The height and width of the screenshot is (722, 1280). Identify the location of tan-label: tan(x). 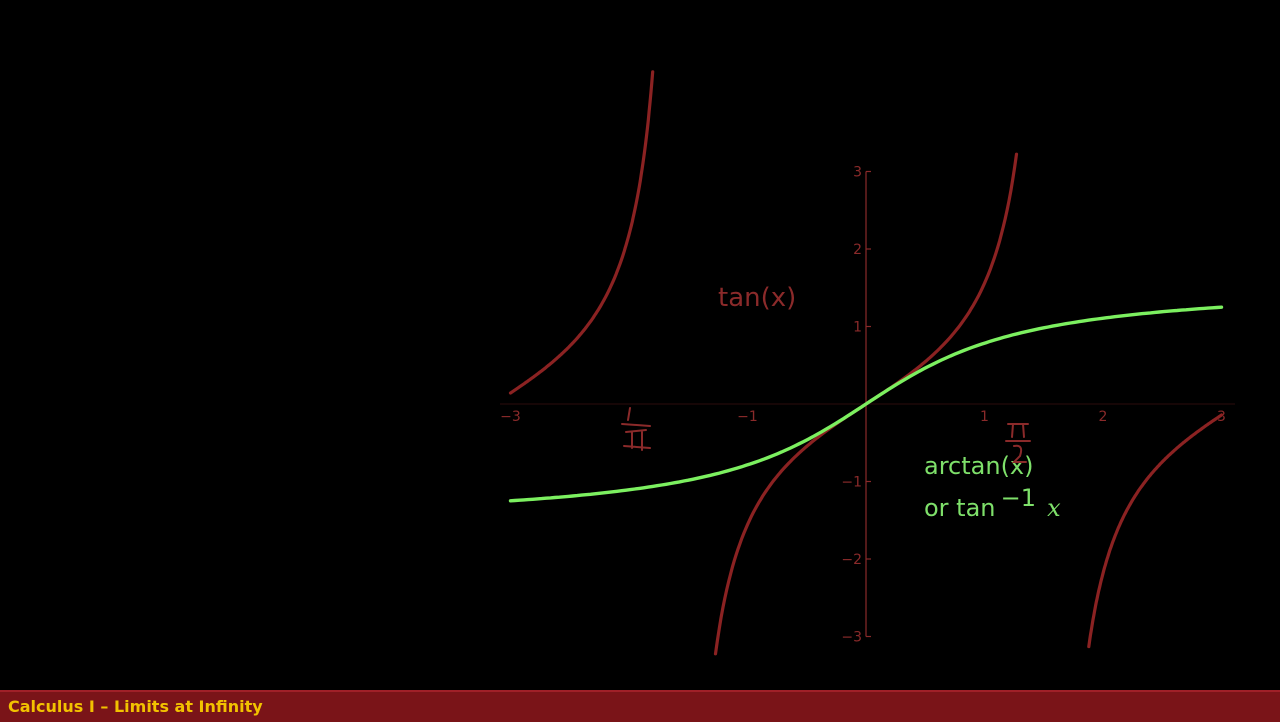
(757, 298).